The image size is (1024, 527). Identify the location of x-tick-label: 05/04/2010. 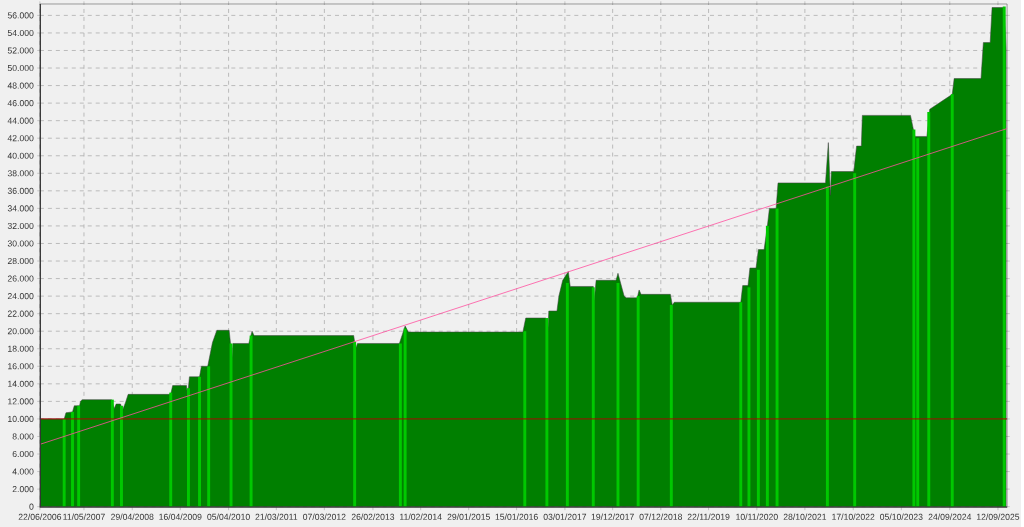
(228, 516).